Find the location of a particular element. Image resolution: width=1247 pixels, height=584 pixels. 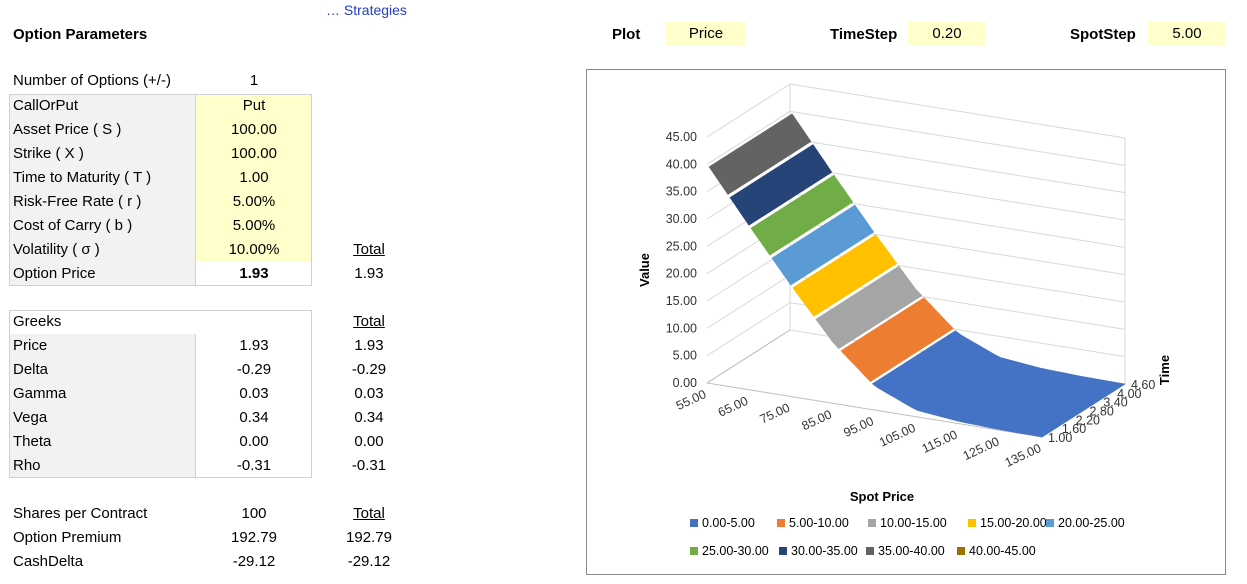

legend-item: 35.00-40.00 is located at coordinates (905, 551).